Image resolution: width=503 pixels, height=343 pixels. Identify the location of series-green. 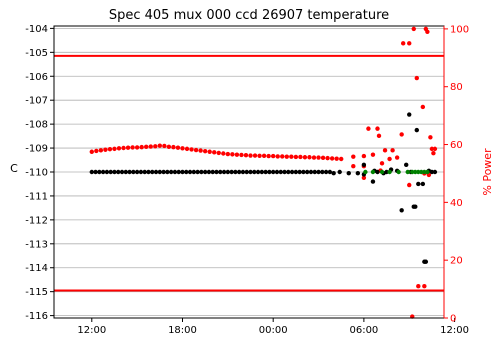
(396, 172).